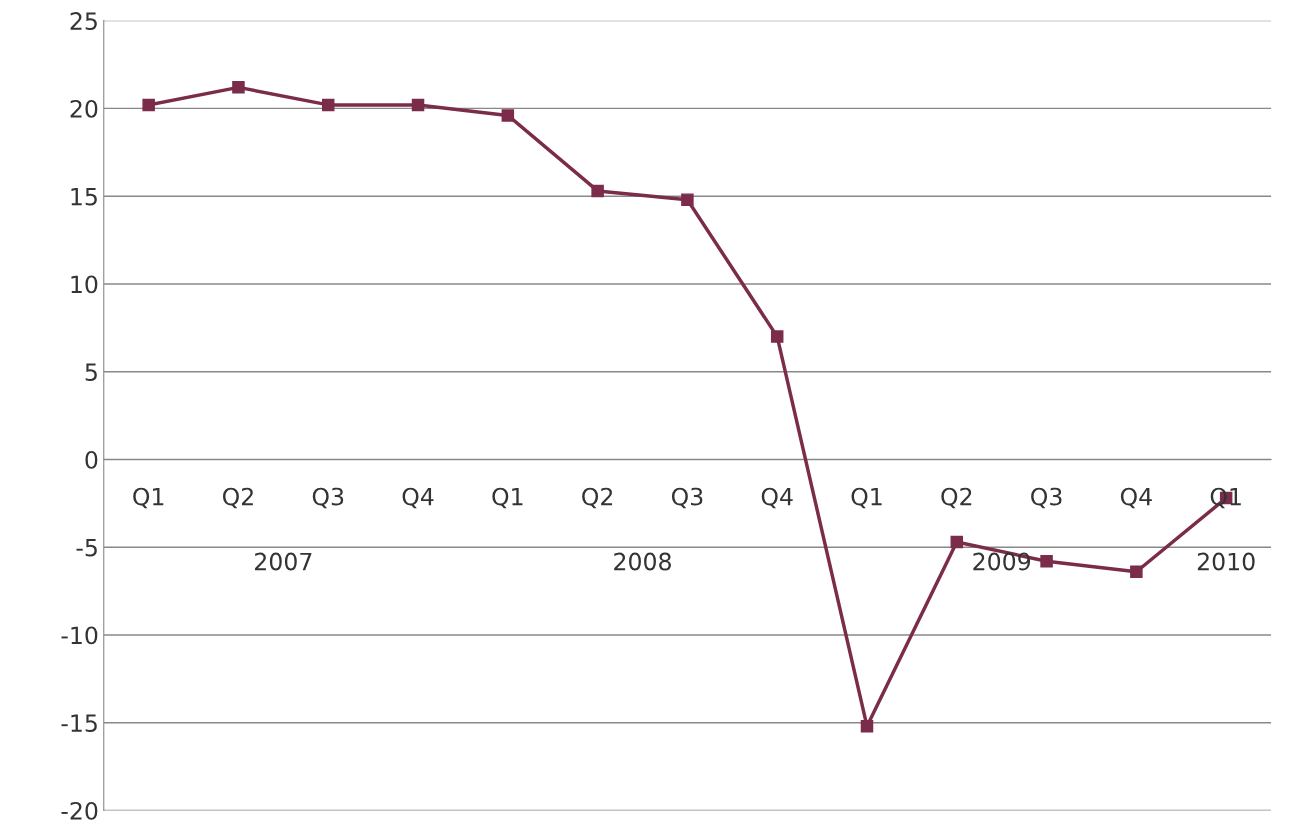  What do you see at coordinates (1002, 561) in the screenshot?
I see `annotation: 2009` at bounding box center [1002, 561].